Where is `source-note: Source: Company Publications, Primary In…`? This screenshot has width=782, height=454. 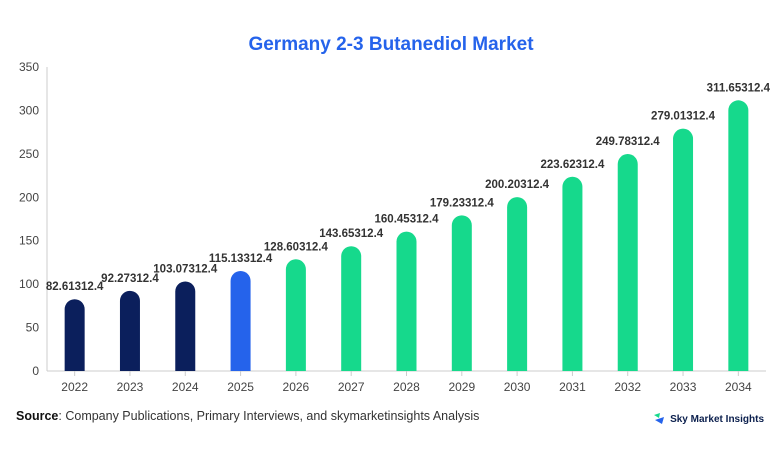 source-note: Source: Company Publications, Primary In… is located at coordinates (247, 416).